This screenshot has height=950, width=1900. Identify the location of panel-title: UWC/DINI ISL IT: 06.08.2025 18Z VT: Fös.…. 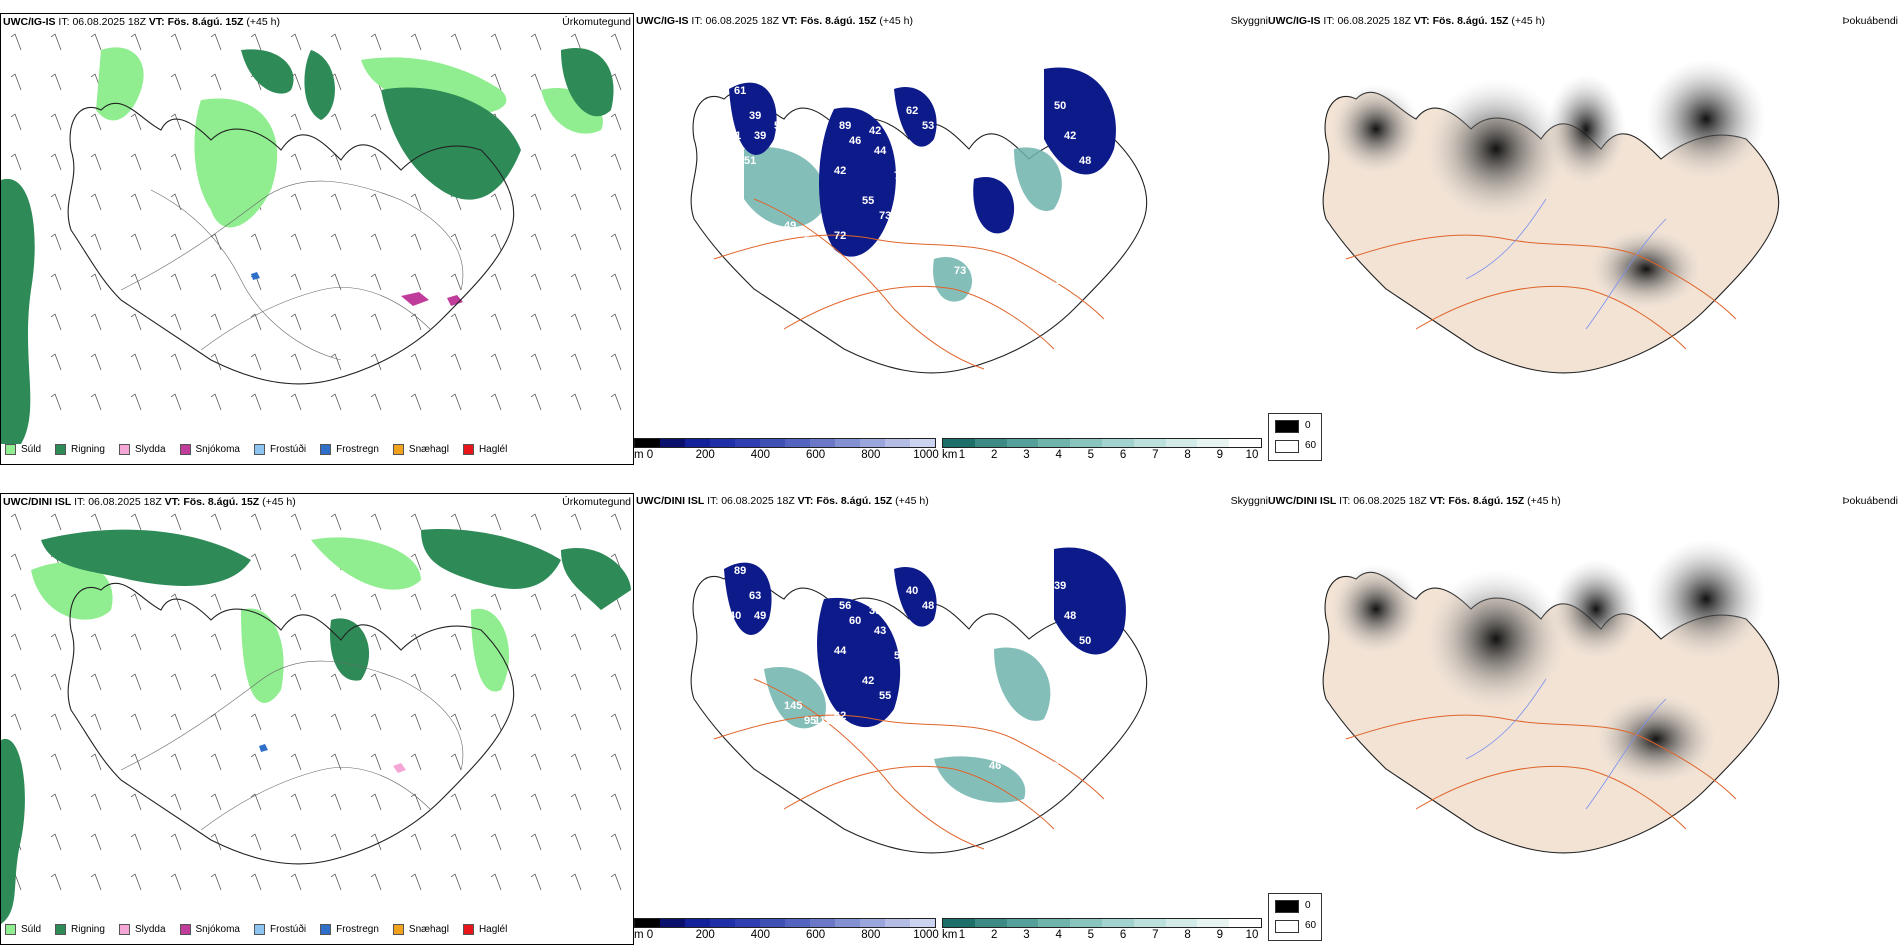
(1583, 501).